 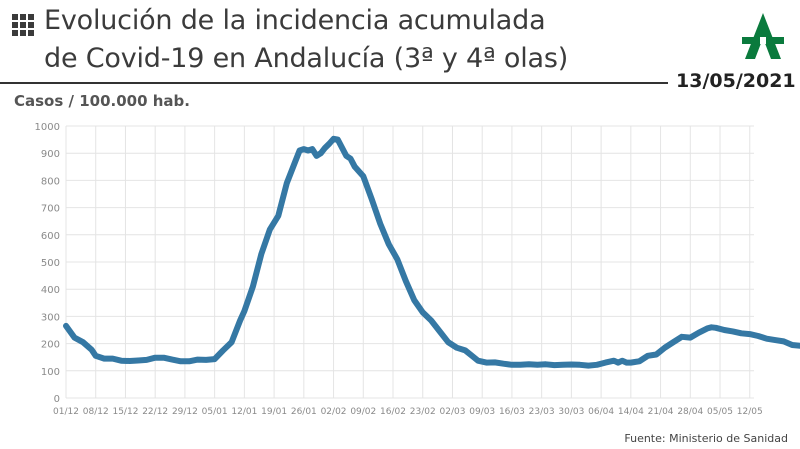 I want to click on x-tick-label: 12/05, so click(x=750, y=411).